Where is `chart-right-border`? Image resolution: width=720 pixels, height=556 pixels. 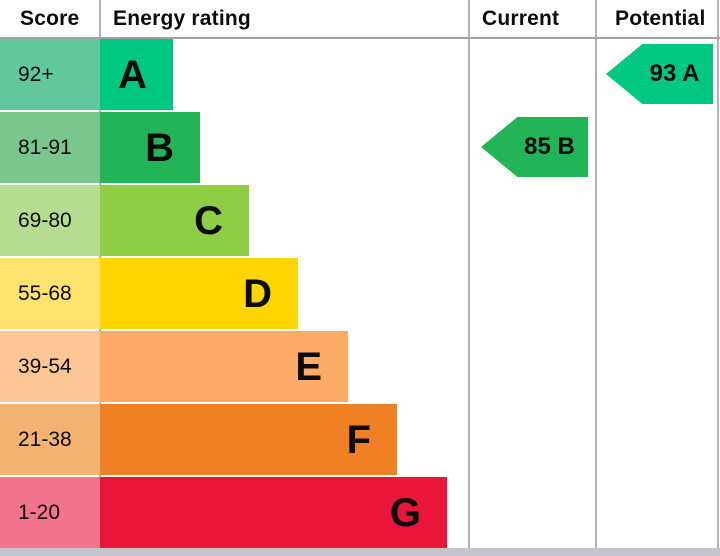
chart-right-border is located at coordinates (718, 274).